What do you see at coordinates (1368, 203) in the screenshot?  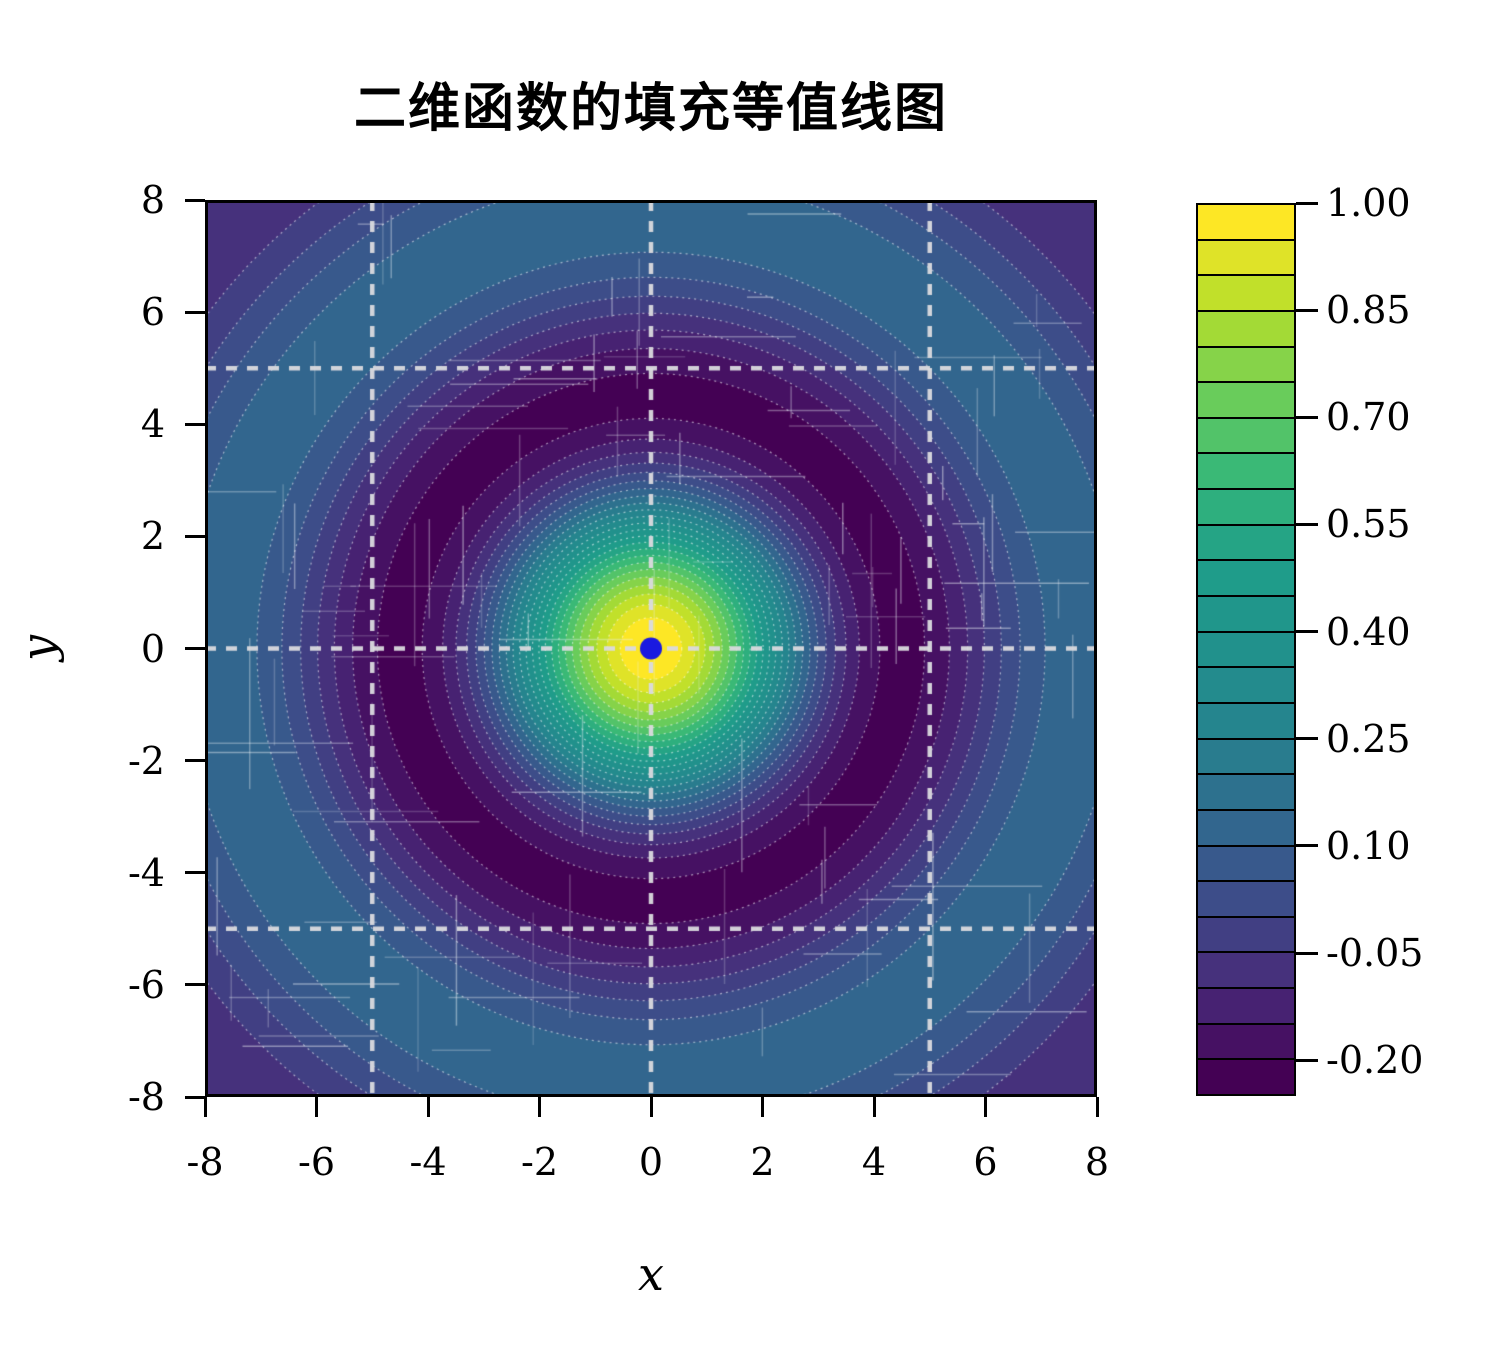 I see `colorbar-tick-label: 1.00` at bounding box center [1368, 203].